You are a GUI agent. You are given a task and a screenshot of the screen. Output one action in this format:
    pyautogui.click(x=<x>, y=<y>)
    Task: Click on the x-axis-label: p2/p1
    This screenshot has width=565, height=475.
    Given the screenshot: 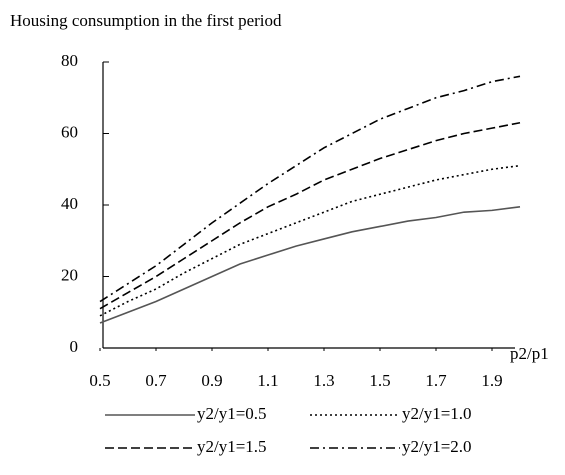 What is the action you would take?
    pyautogui.click(x=529, y=353)
    